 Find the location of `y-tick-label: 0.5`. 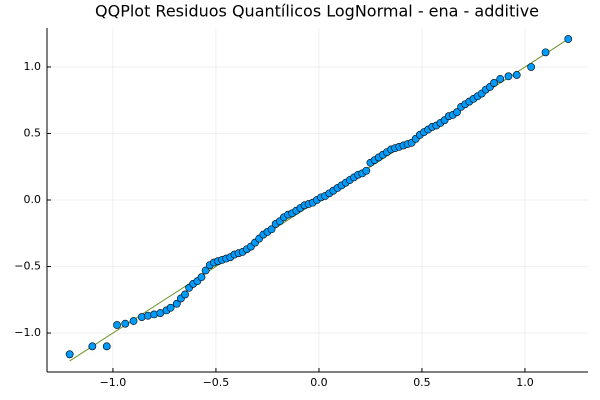

y-tick-label: 0.5 is located at coordinates (33, 132).